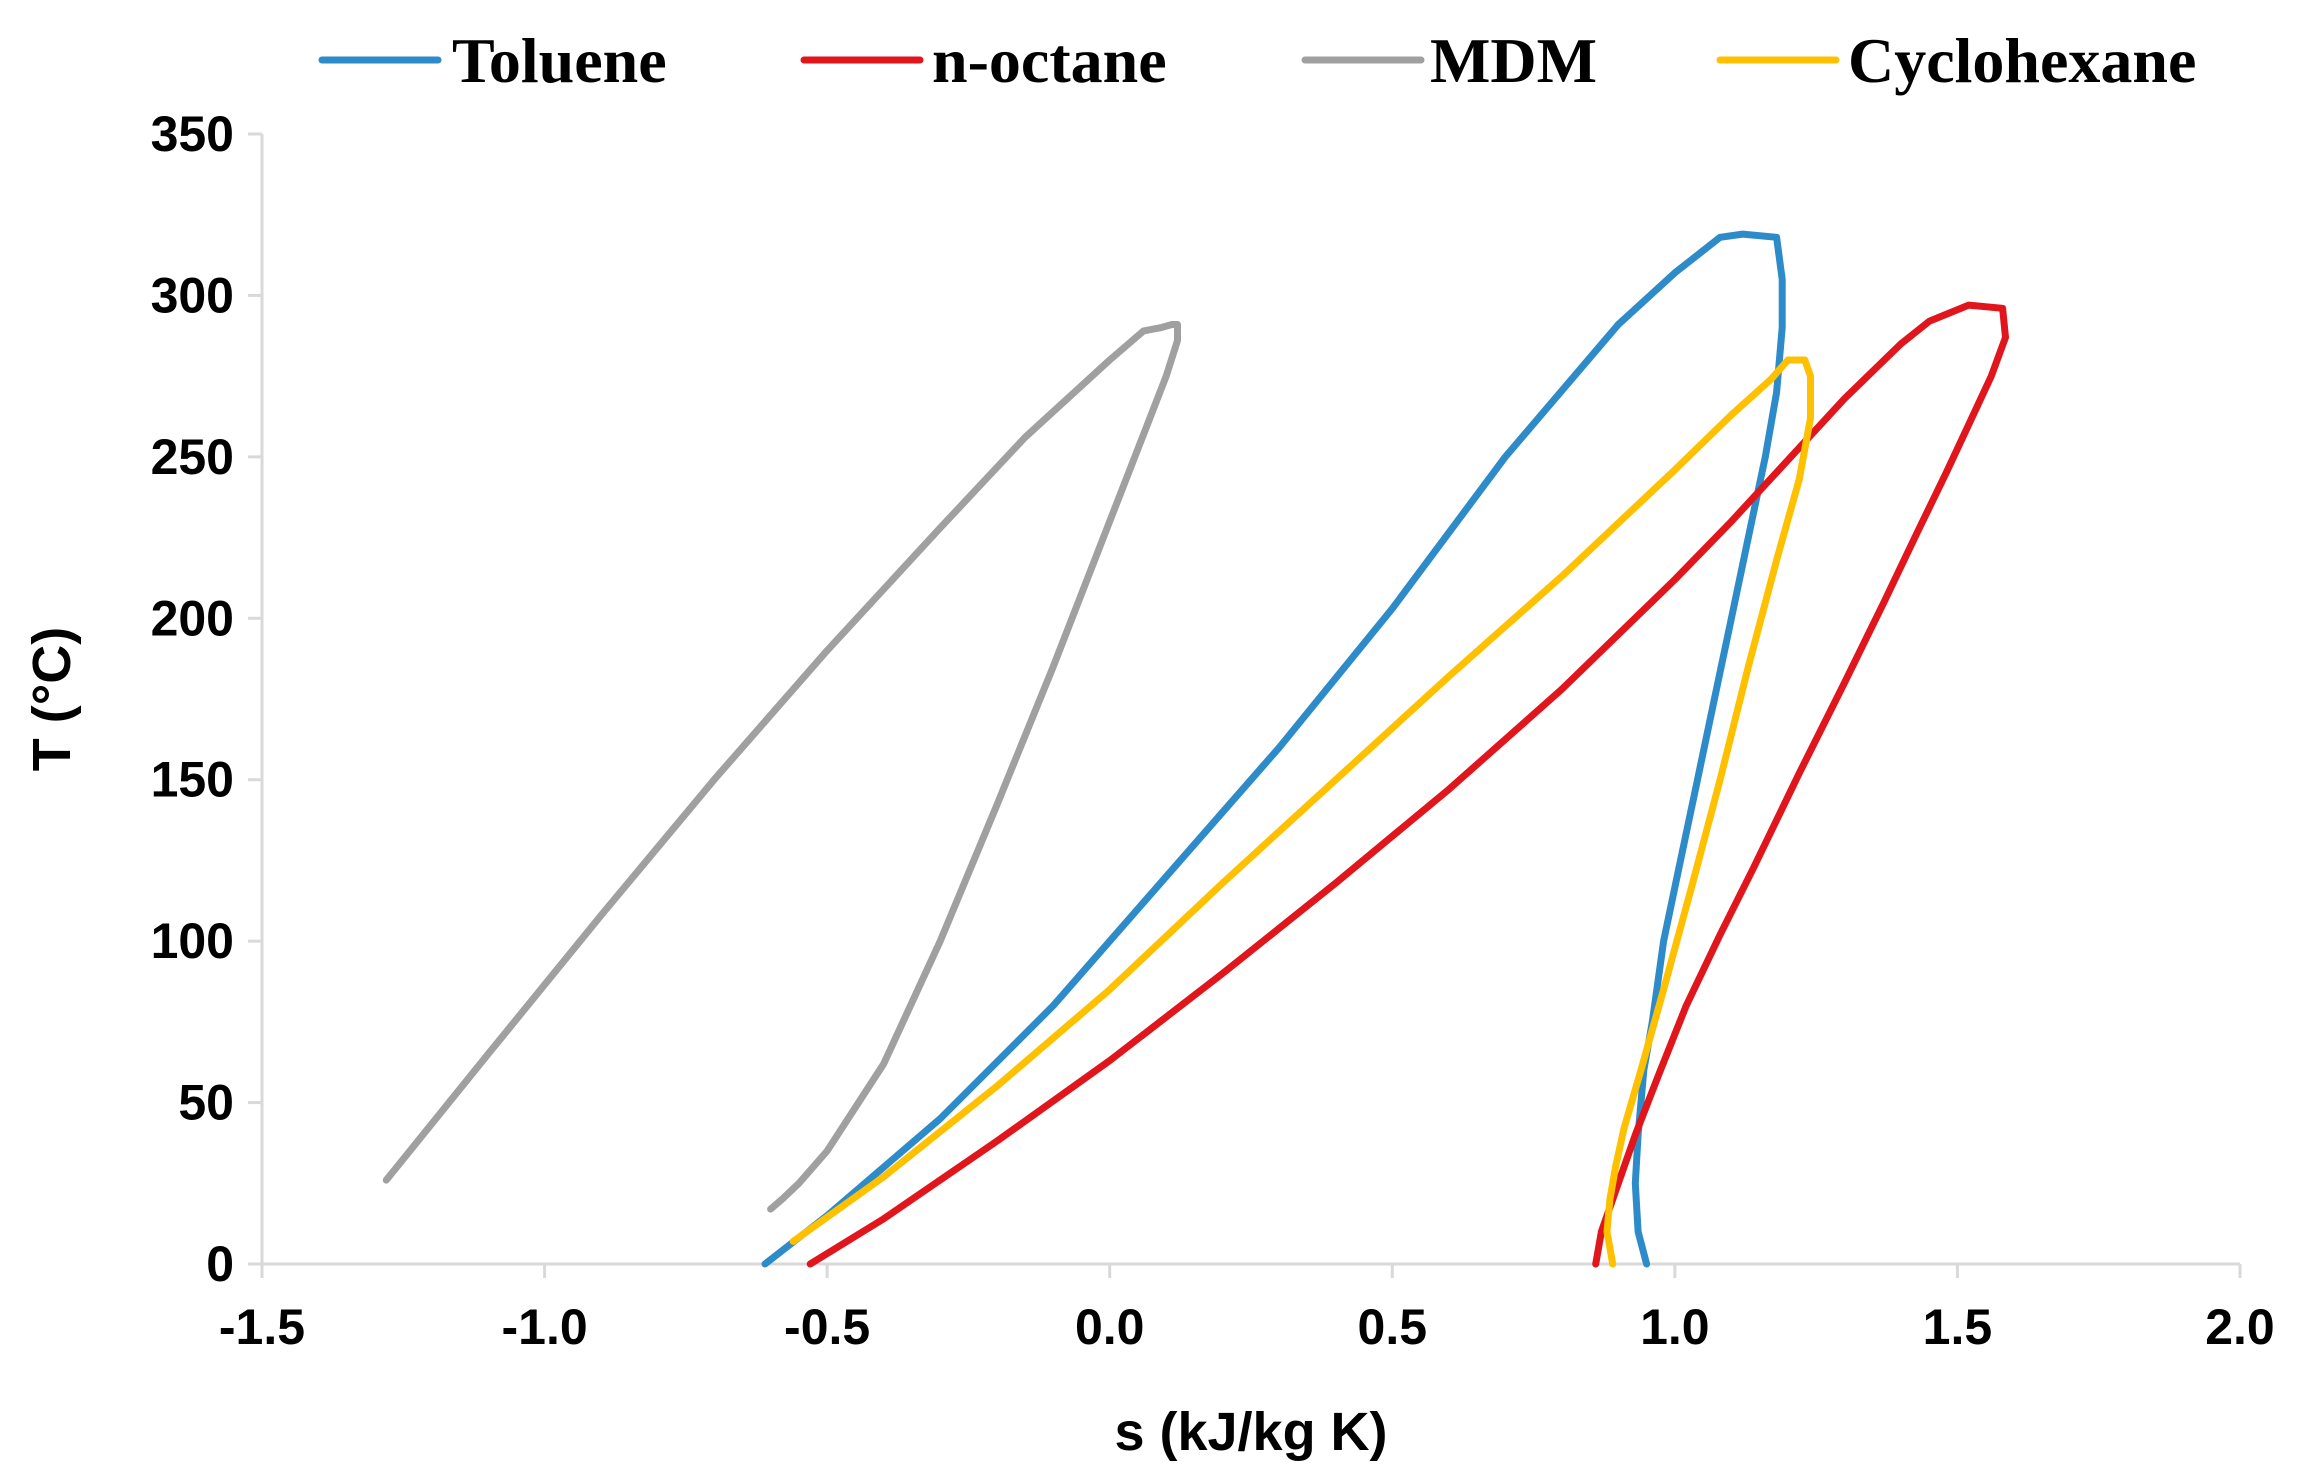  What do you see at coordinates (1513, 60) in the screenshot?
I see `legend-label: MDM` at bounding box center [1513, 60].